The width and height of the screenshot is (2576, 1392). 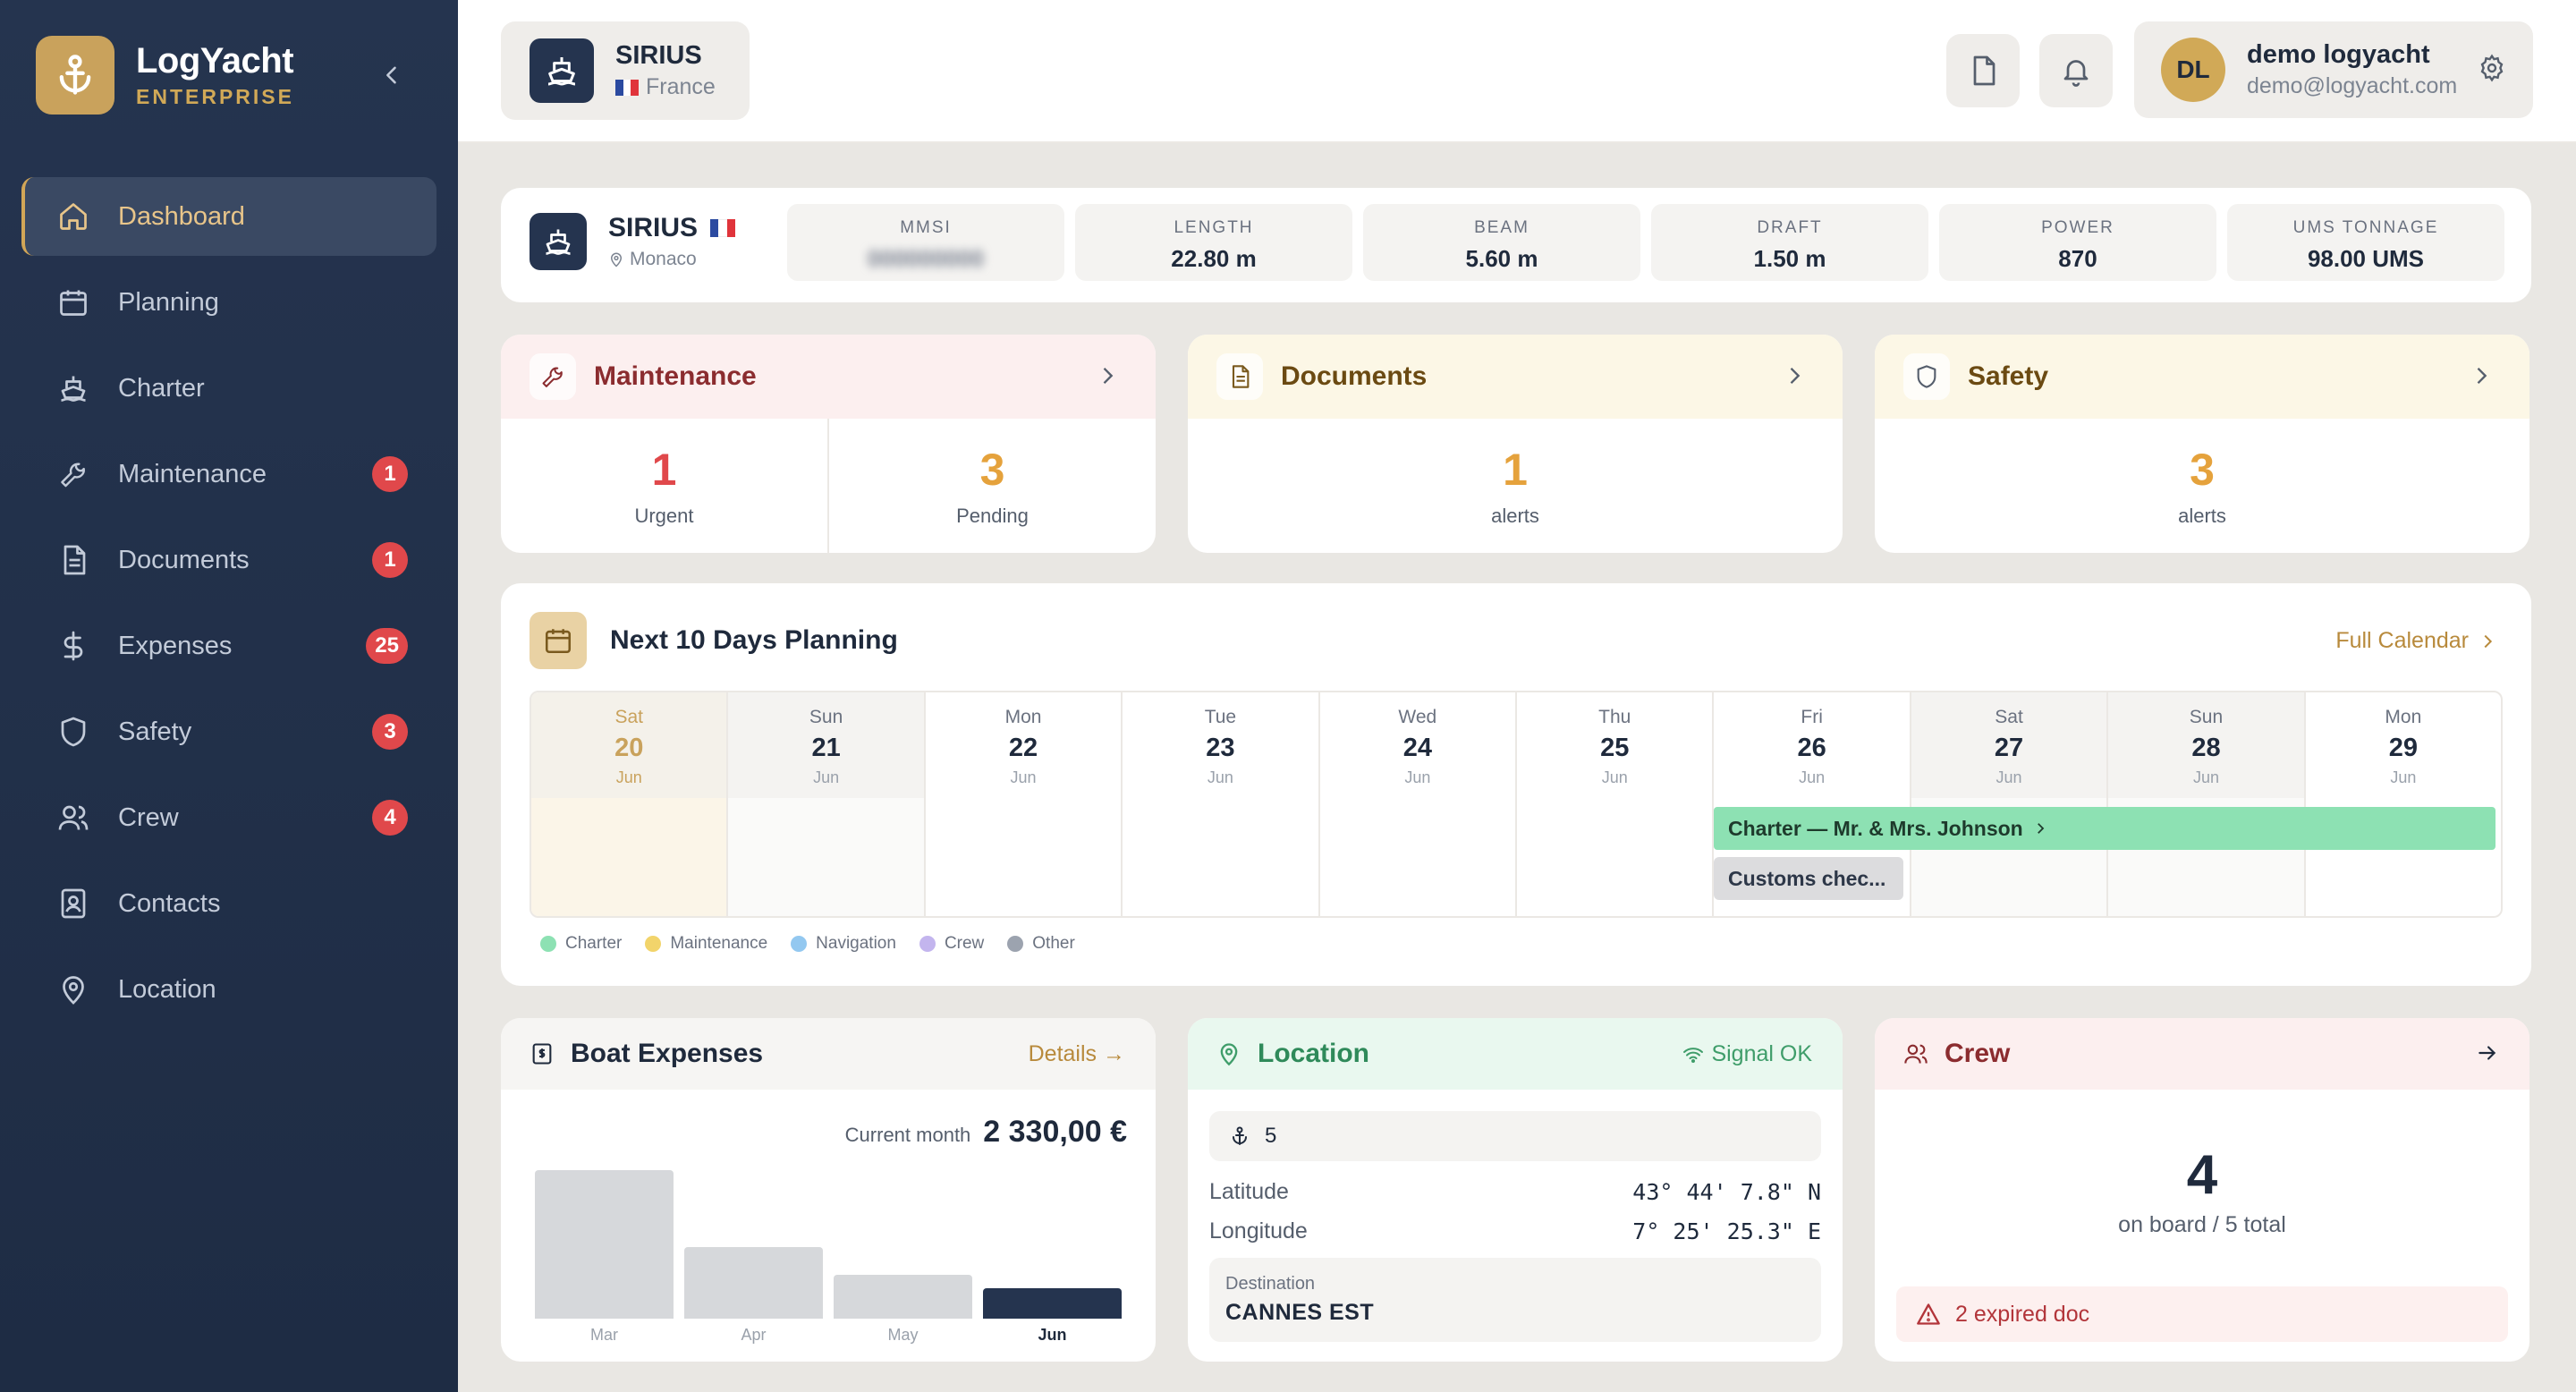 What do you see at coordinates (2202, 1314) in the screenshot?
I see `crew-expired-doc-alert: 2 expired doc` at bounding box center [2202, 1314].